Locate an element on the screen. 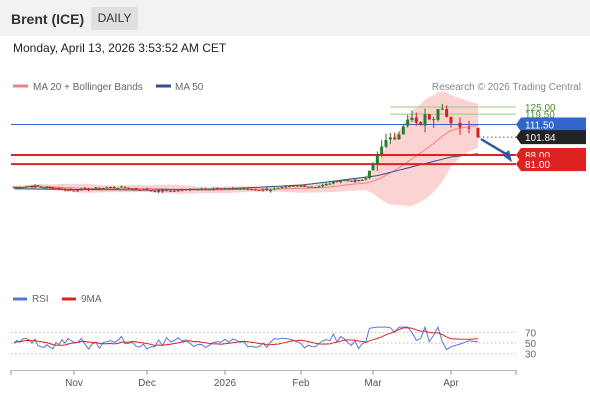 Image resolution: width=590 pixels, height=400 pixels. level-label-81.00: 81.00 is located at coordinates (537, 165).